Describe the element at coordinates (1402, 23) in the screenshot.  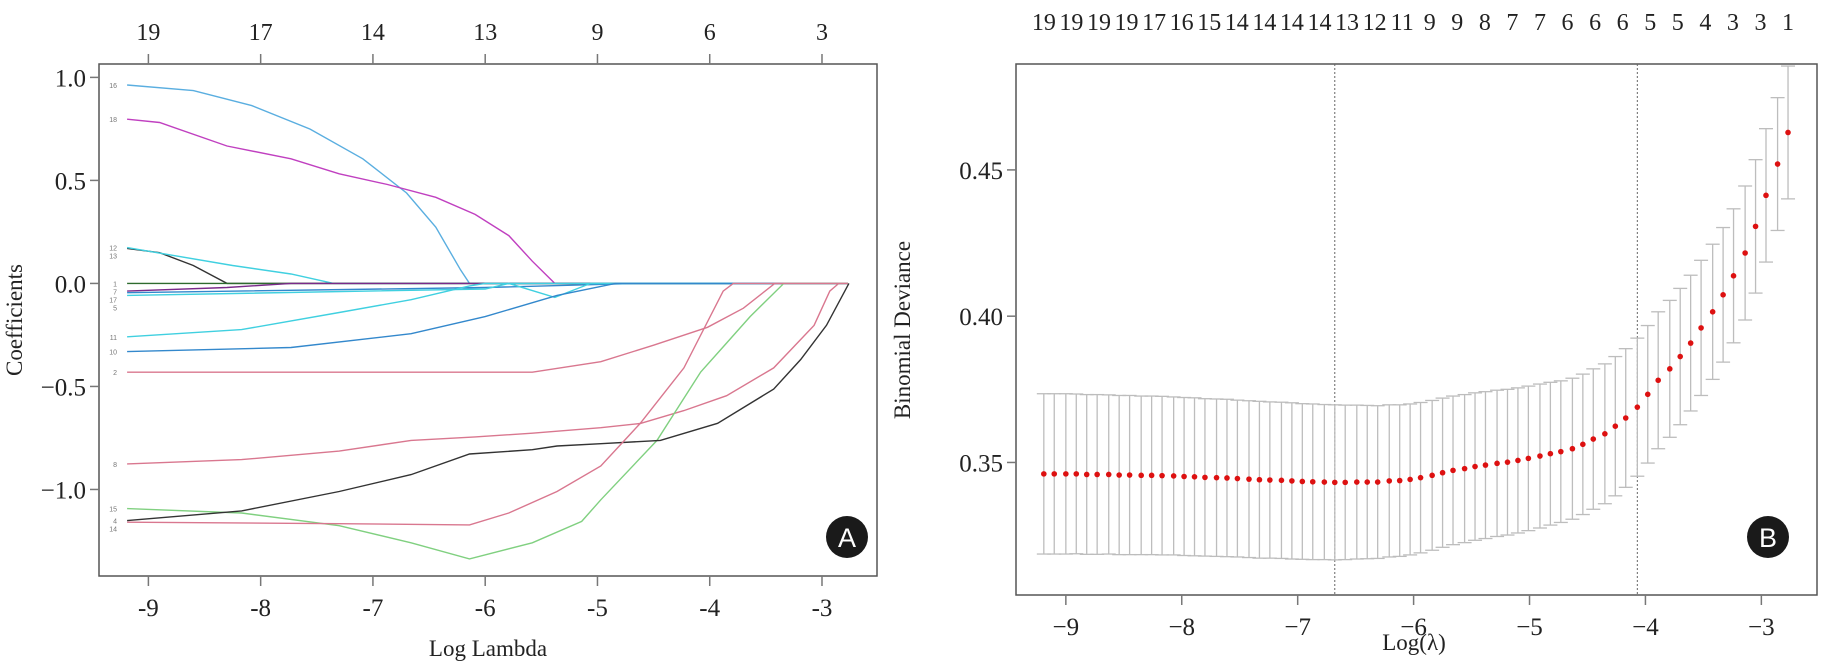
I see `top-axis-label: 11` at that location.